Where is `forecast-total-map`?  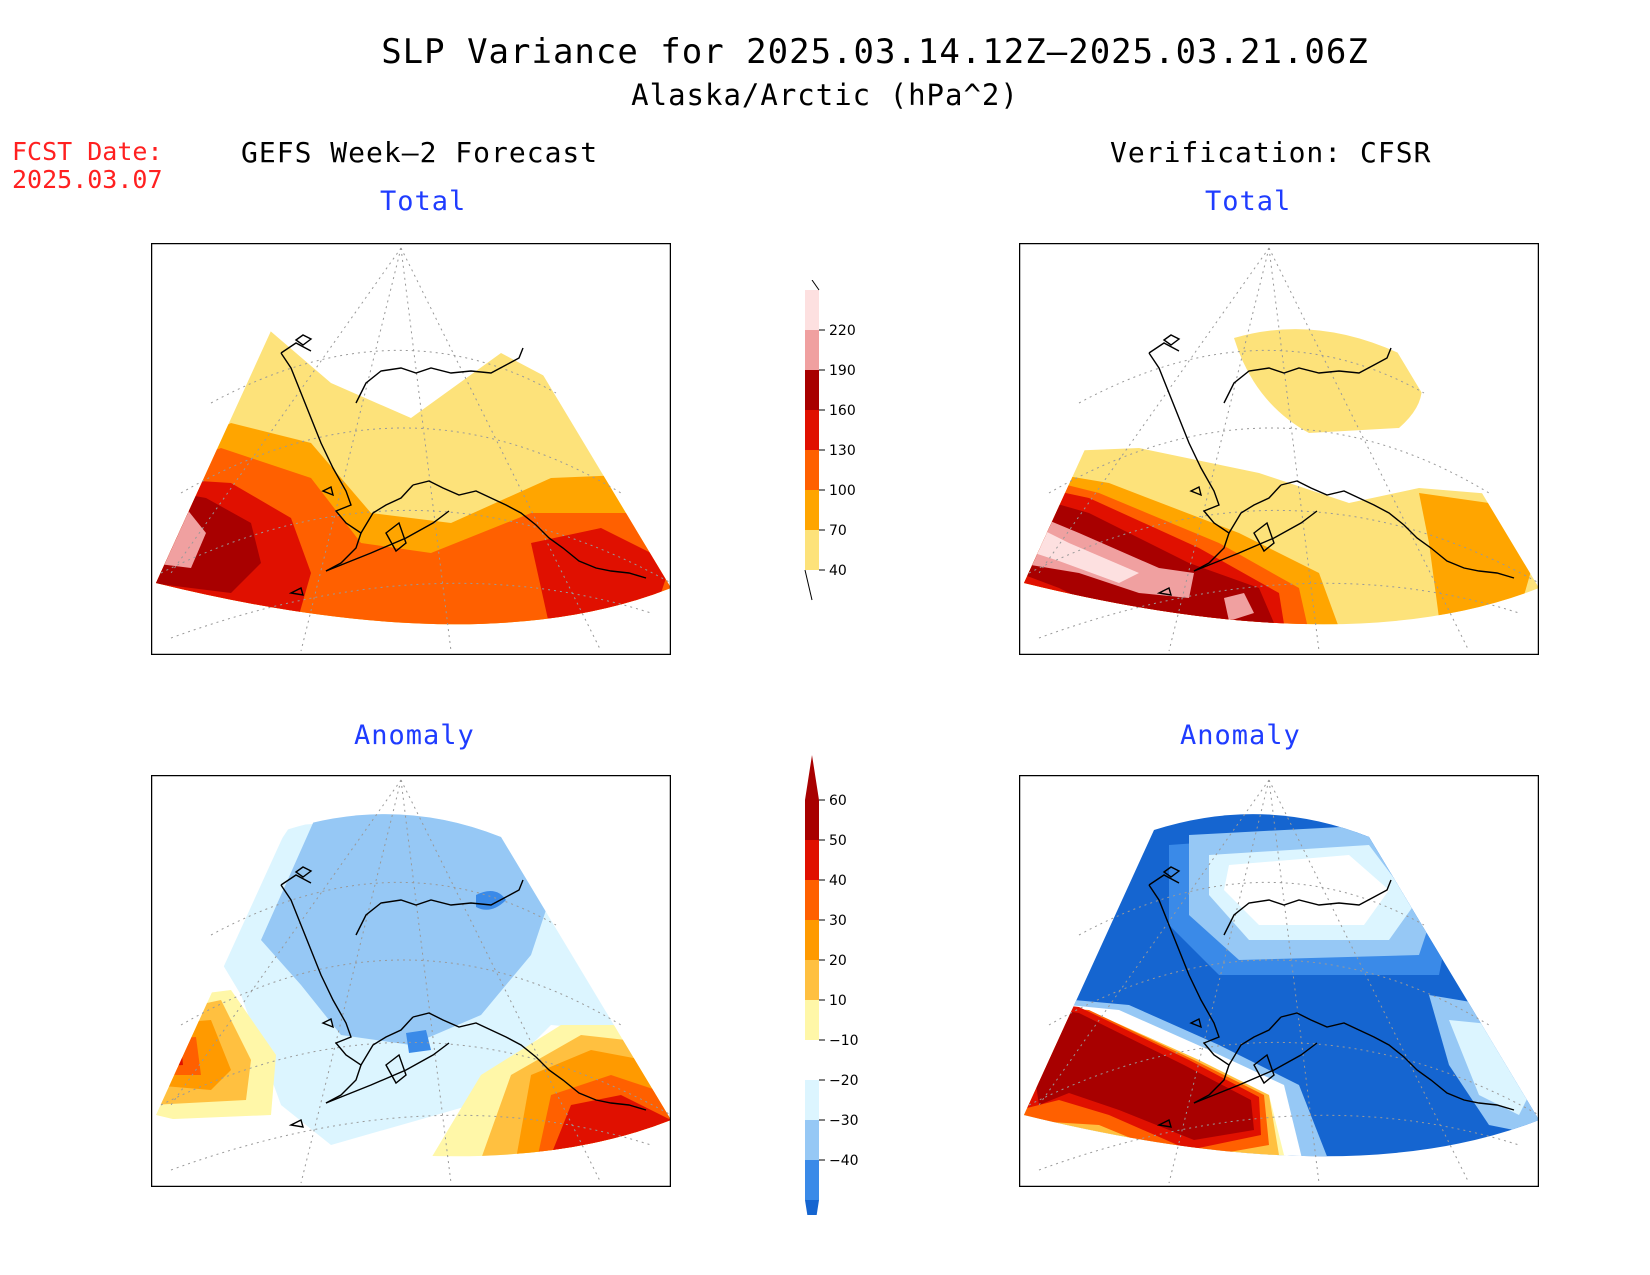
forecast-total-map is located at coordinates (411, 449).